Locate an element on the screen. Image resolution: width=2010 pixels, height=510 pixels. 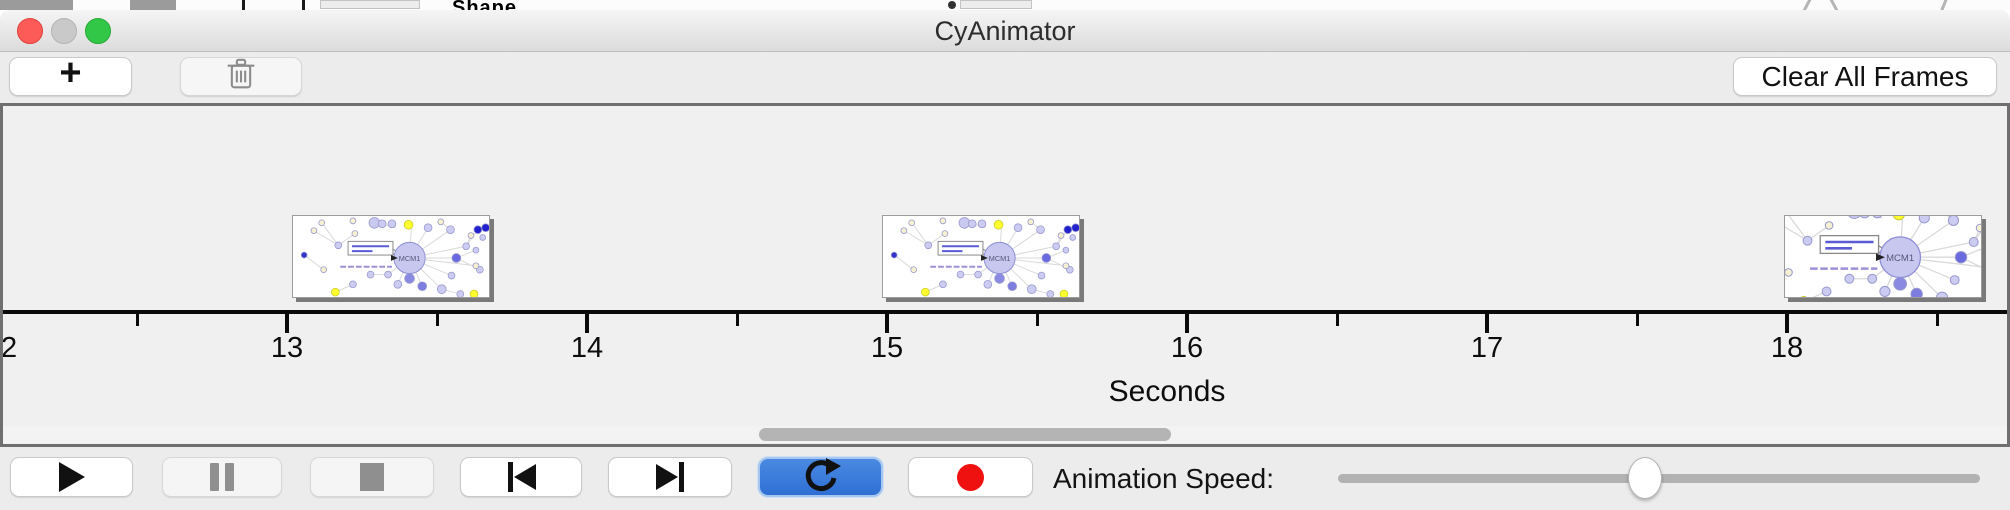
play-icon is located at coordinates (71, 477).